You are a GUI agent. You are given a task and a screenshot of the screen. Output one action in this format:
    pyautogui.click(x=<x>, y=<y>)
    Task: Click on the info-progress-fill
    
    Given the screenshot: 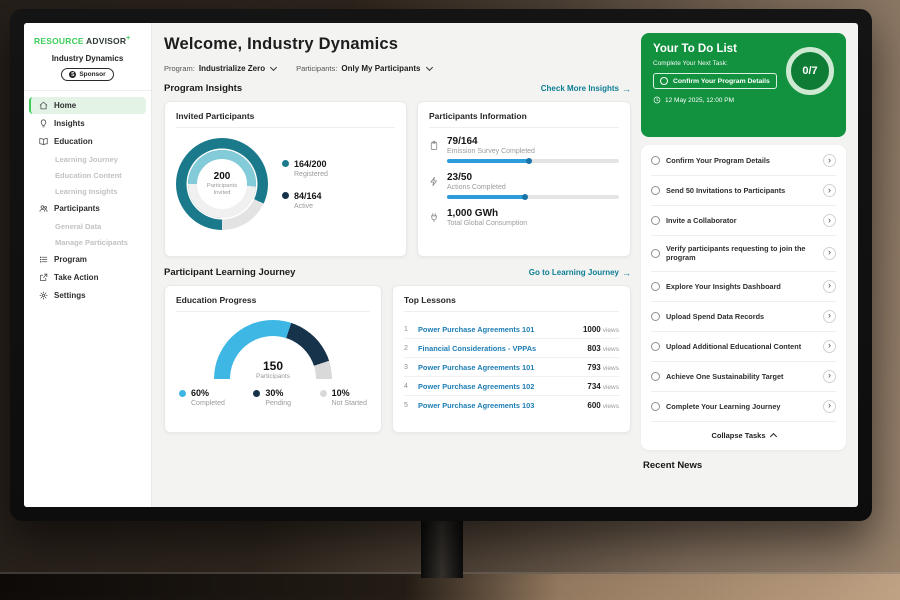 What is the action you would take?
    pyautogui.click(x=489, y=161)
    